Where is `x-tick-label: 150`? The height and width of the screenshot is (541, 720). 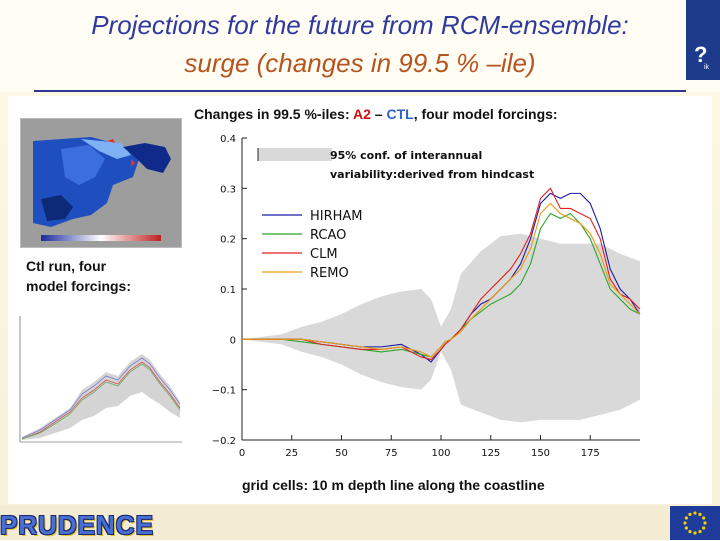 x-tick-label: 150 is located at coordinates (540, 453).